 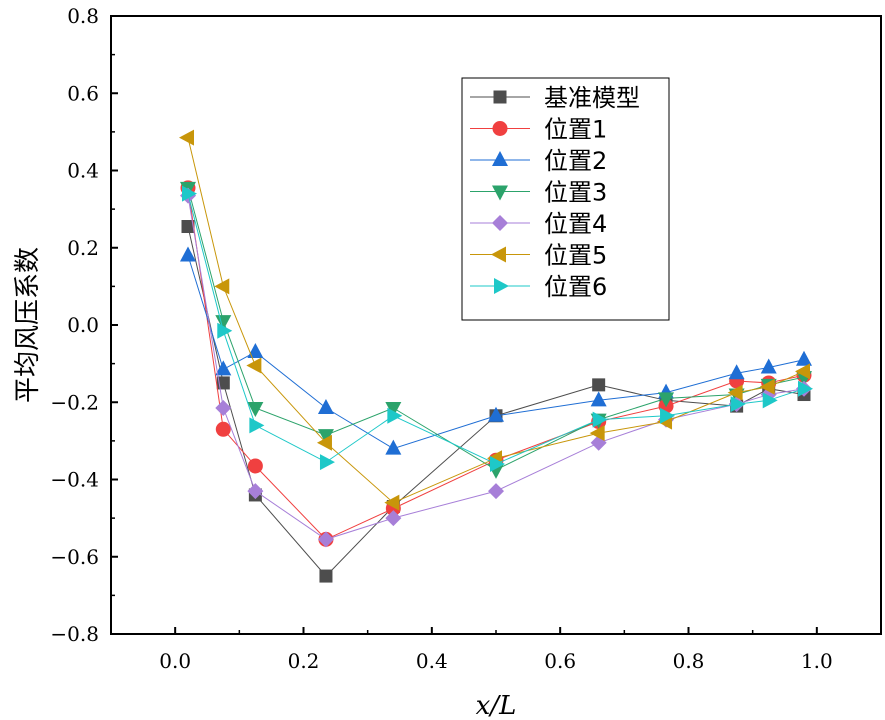 What do you see at coordinates (575, 193) in the screenshot?
I see `legend-label: 位置3` at bounding box center [575, 193].